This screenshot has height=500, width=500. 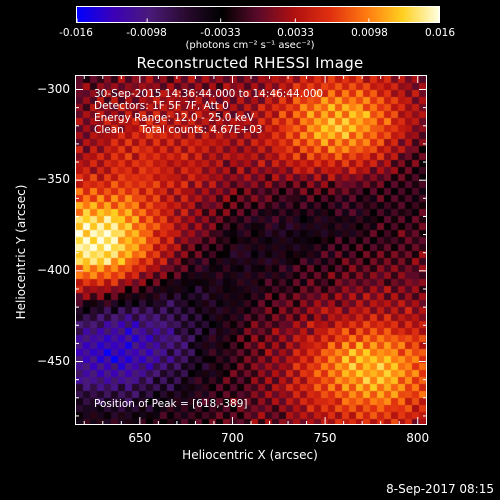 What do you see at coordinates (178, 130) in the screenshot?
I see `annotation-clean-counts: Clean Total counts: 4.67E+03` at bounding box center [178, 130].